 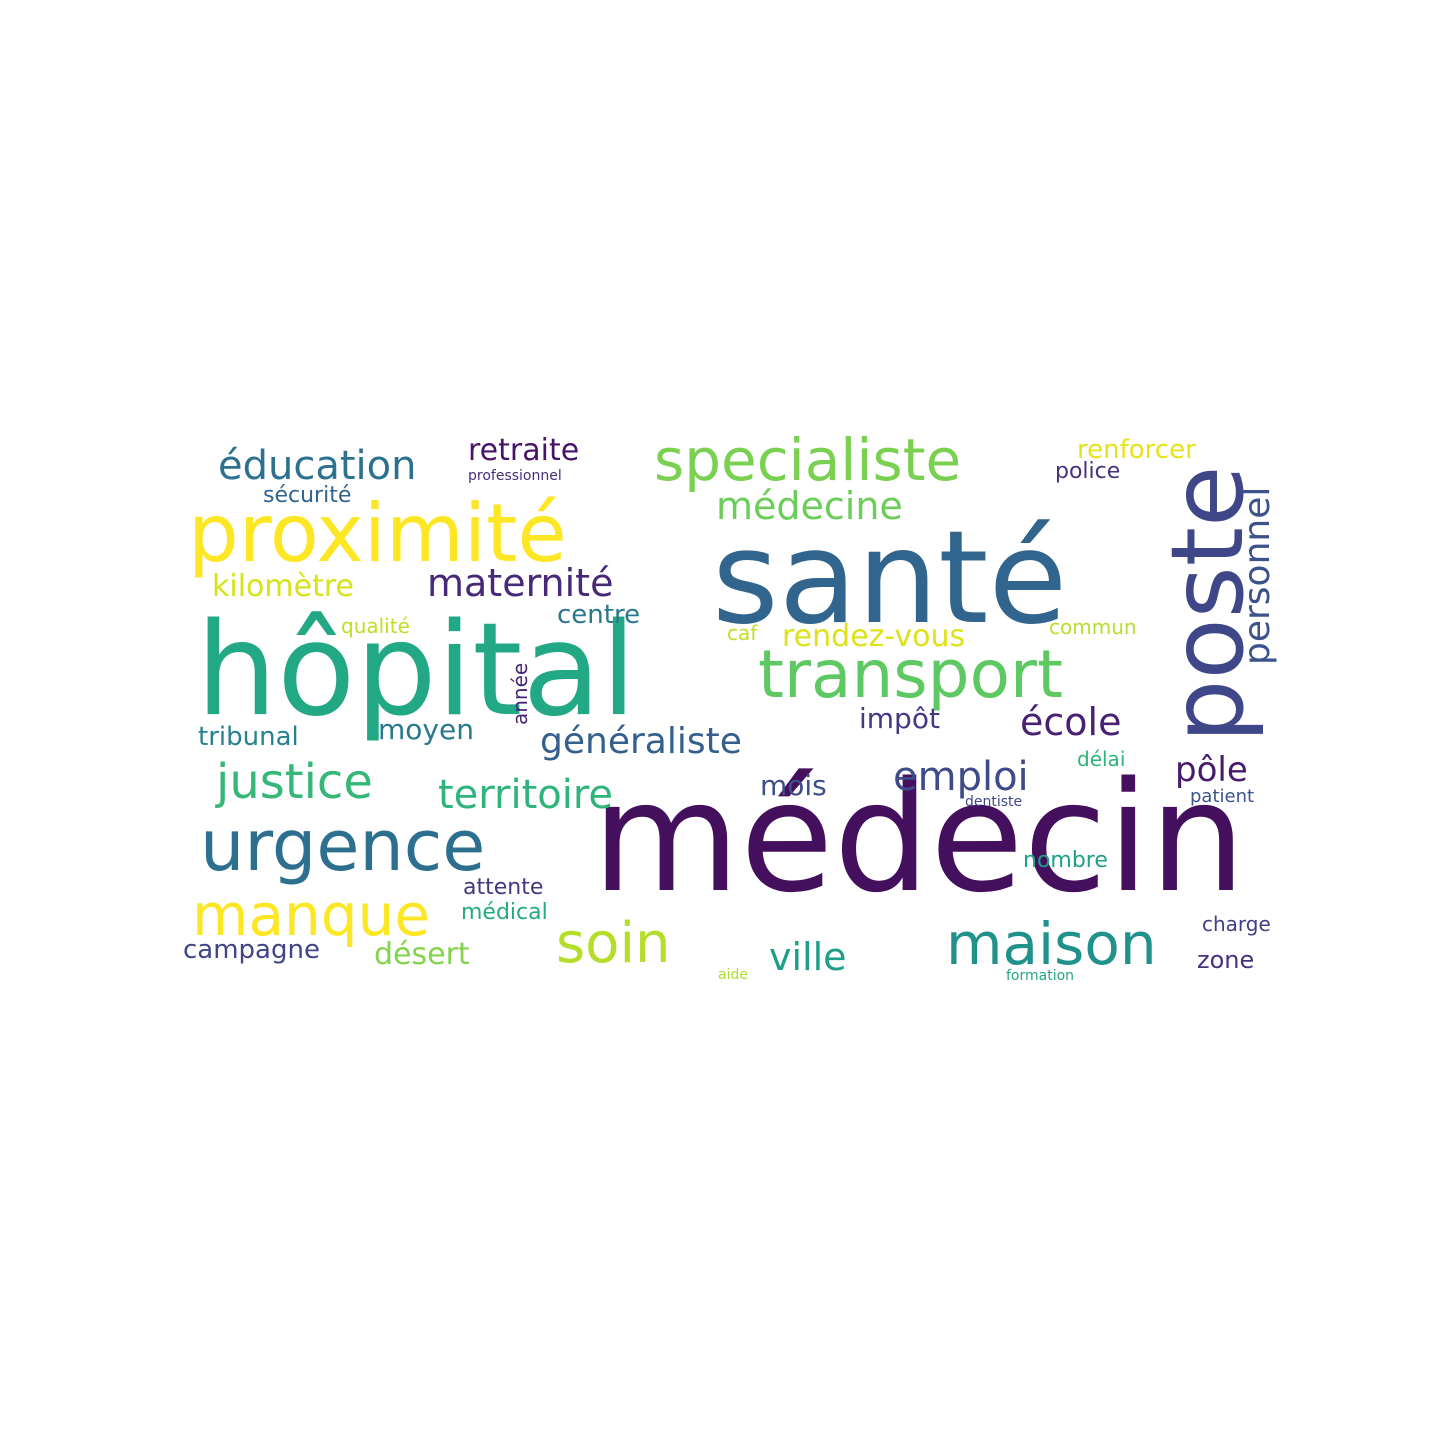 I want to click on word-cloud-word: rendez-vous, so click(x=874, y=636).